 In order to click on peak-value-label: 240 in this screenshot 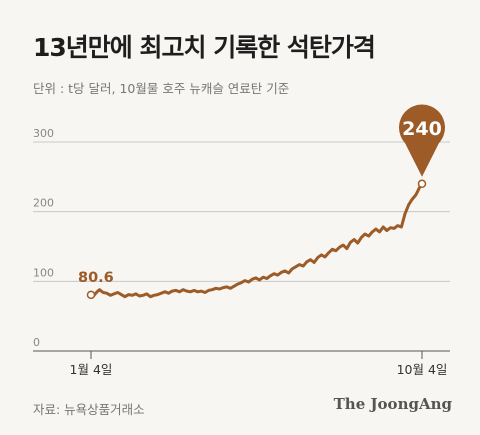, I will do `click(422, 129)`.